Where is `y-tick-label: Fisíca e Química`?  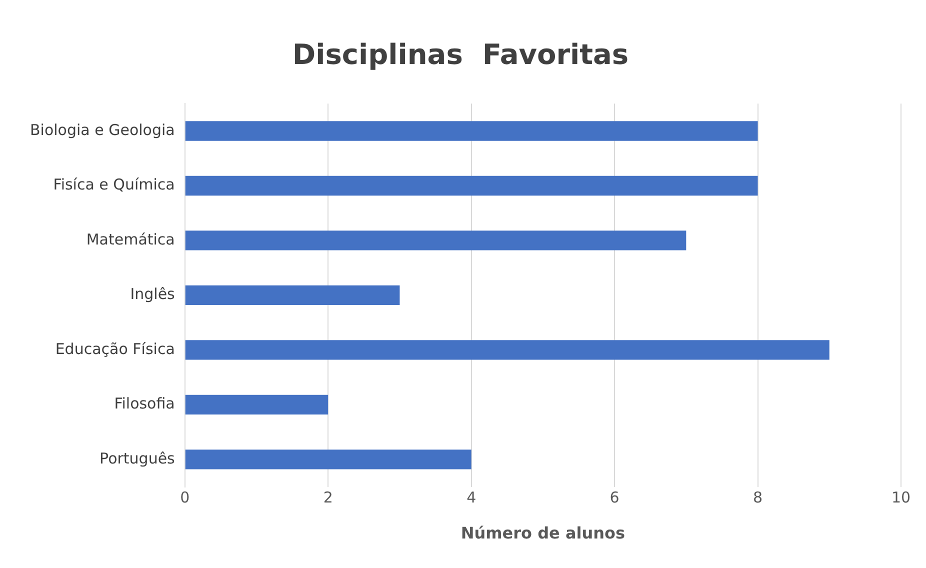
y-tick-label: Fisíca e Química is located at coordinates (114, 185).